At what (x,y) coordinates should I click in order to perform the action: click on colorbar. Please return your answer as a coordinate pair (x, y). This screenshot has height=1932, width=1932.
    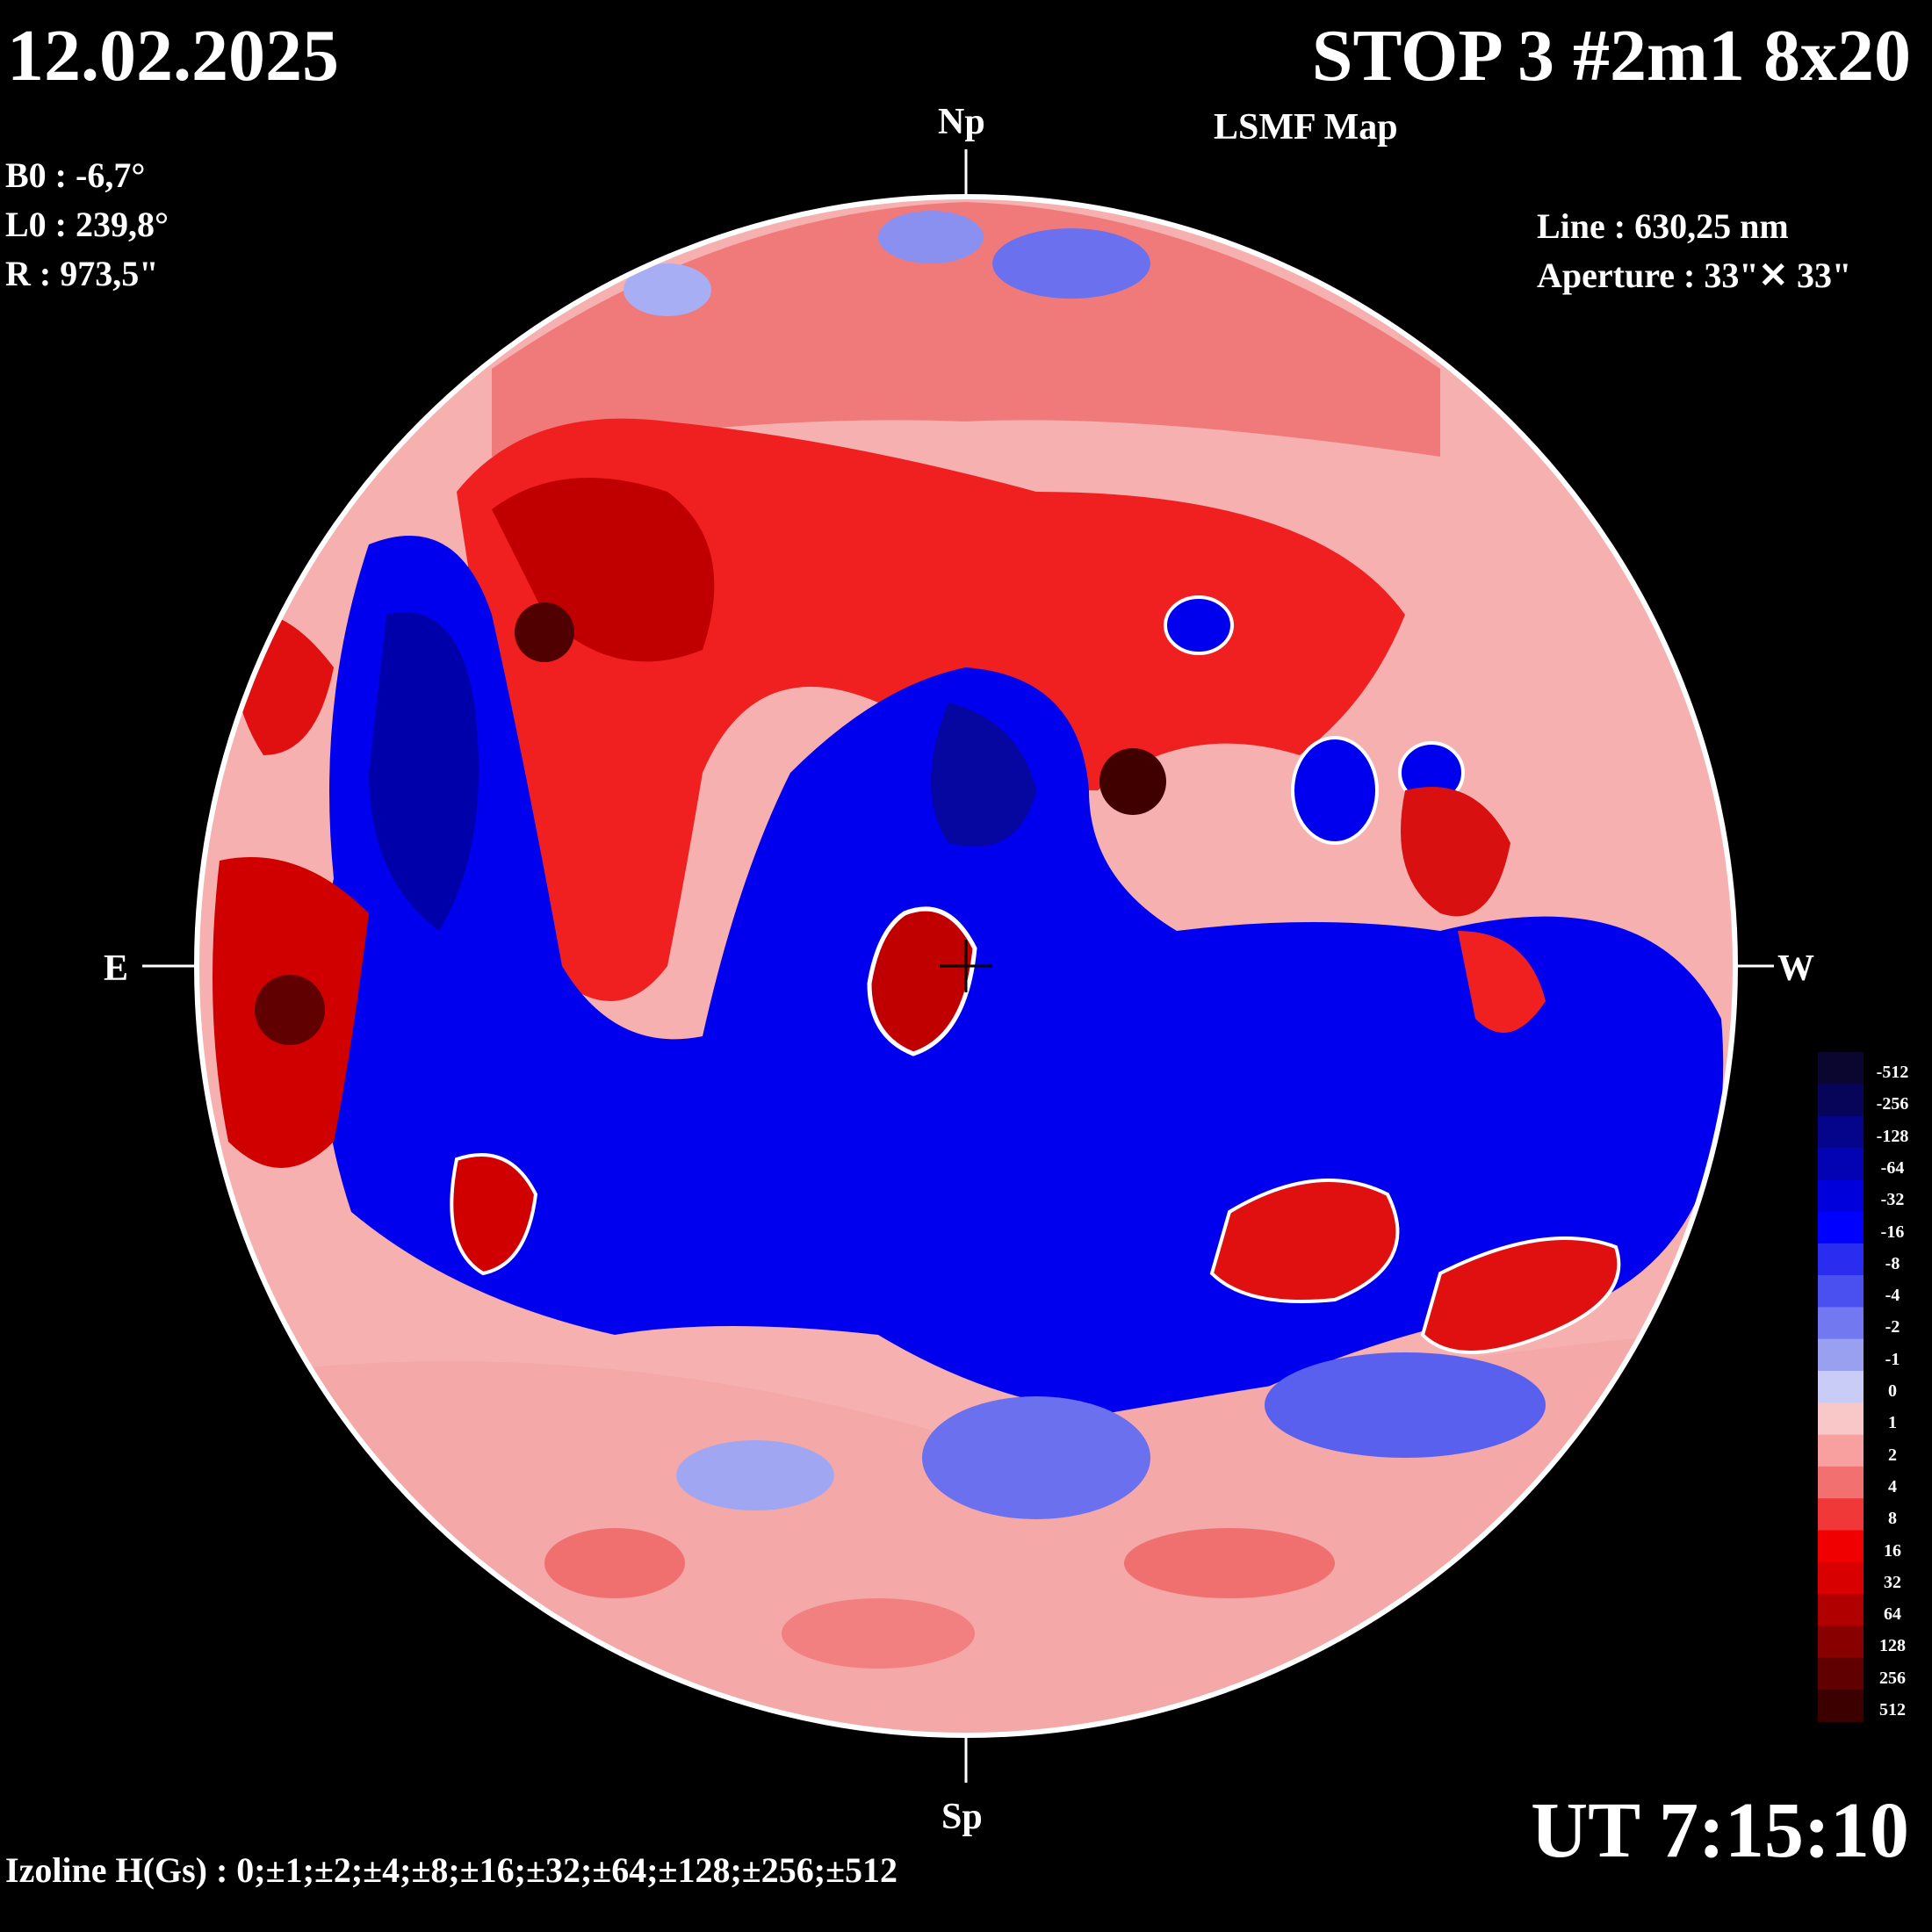
    Looking at the image, I should click on (1841, 1387).